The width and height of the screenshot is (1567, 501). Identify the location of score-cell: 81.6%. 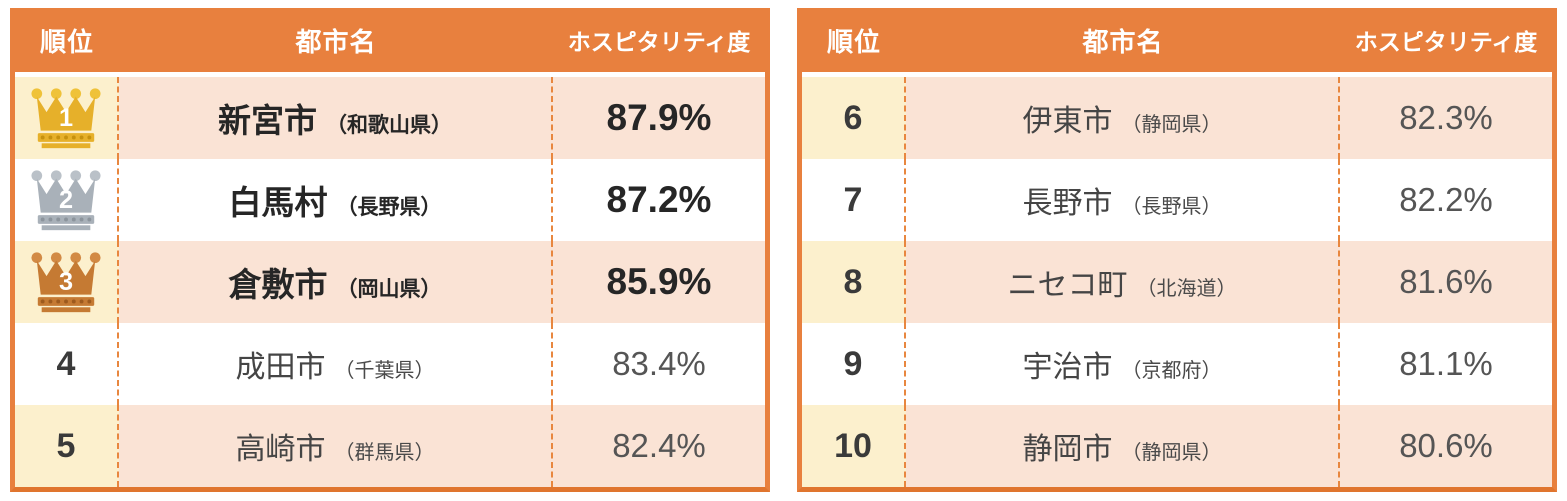
(1446, 282).